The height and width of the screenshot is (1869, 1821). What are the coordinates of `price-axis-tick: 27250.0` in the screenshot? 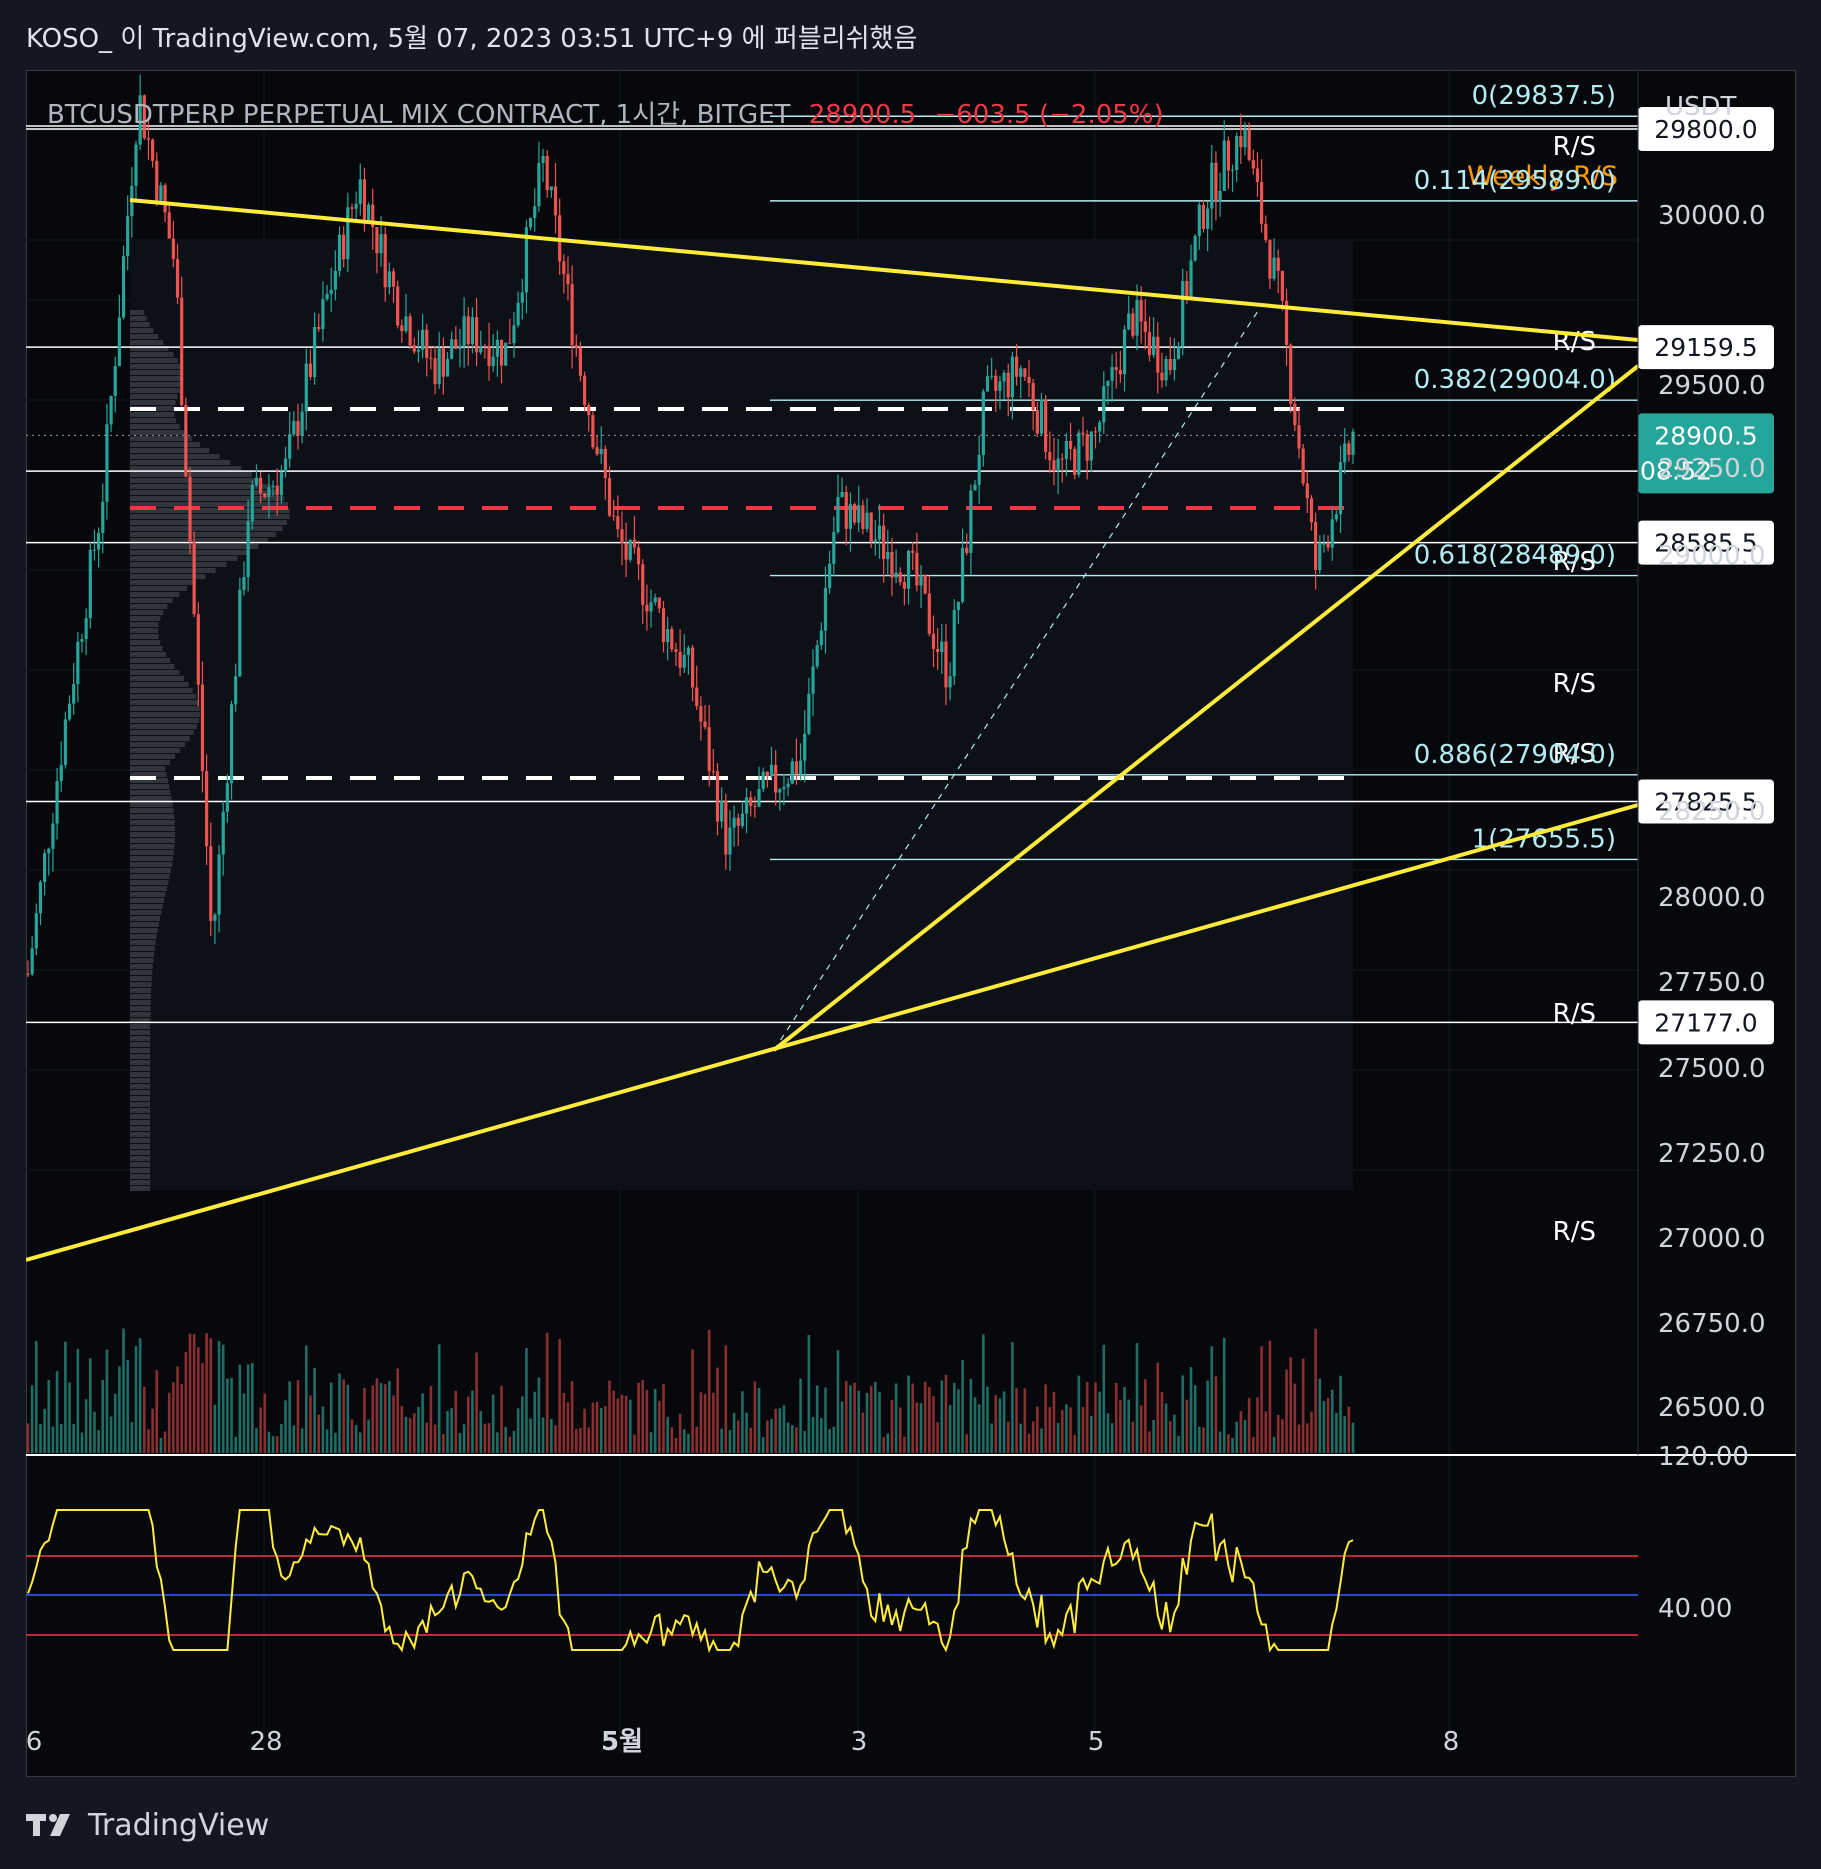 It's located at (1712, 1154).